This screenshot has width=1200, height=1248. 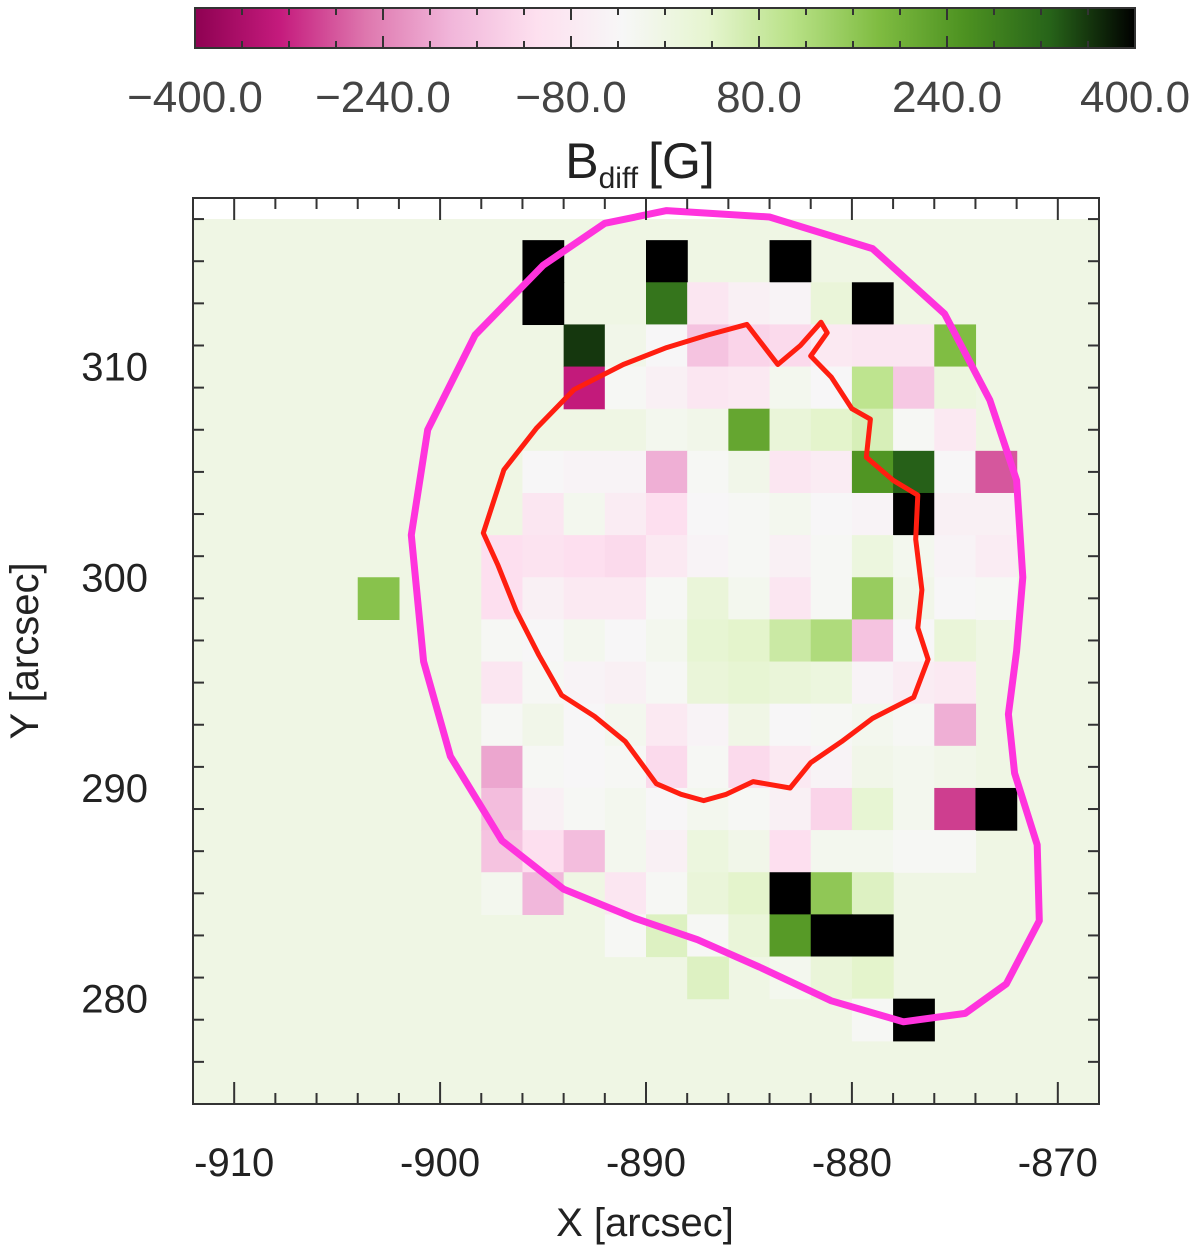 I want to click on colorbar-tick-label: 80.0, so click(x=759, y=97).